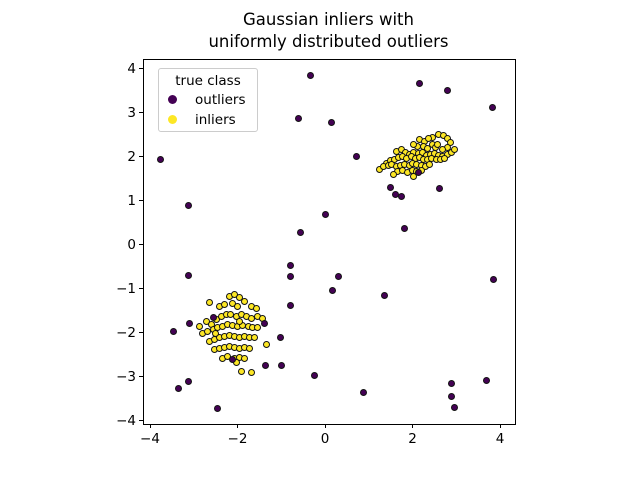  Describe the element at coordinates (215, 120) in the screenshot. I see `legend-label-inliers: inliers` at that location.